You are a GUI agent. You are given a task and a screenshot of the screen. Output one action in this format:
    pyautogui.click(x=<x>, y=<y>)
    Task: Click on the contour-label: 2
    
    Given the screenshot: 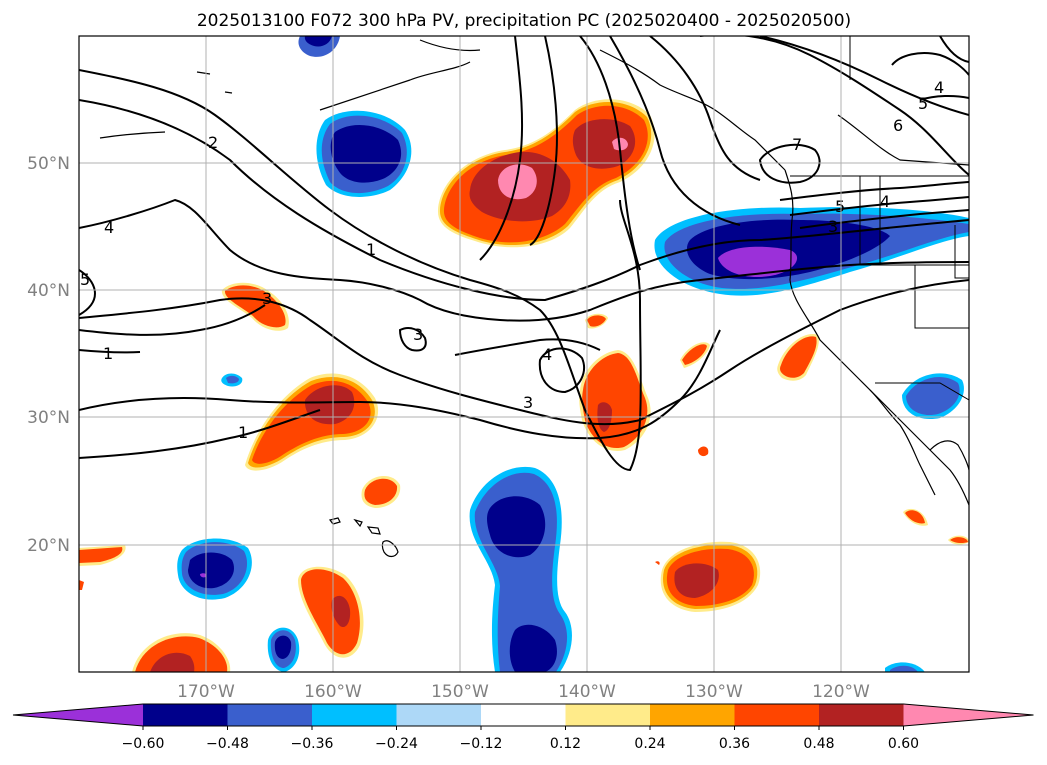 What is the action you would take?
    pyautogui.click(x=213, y=142)
    